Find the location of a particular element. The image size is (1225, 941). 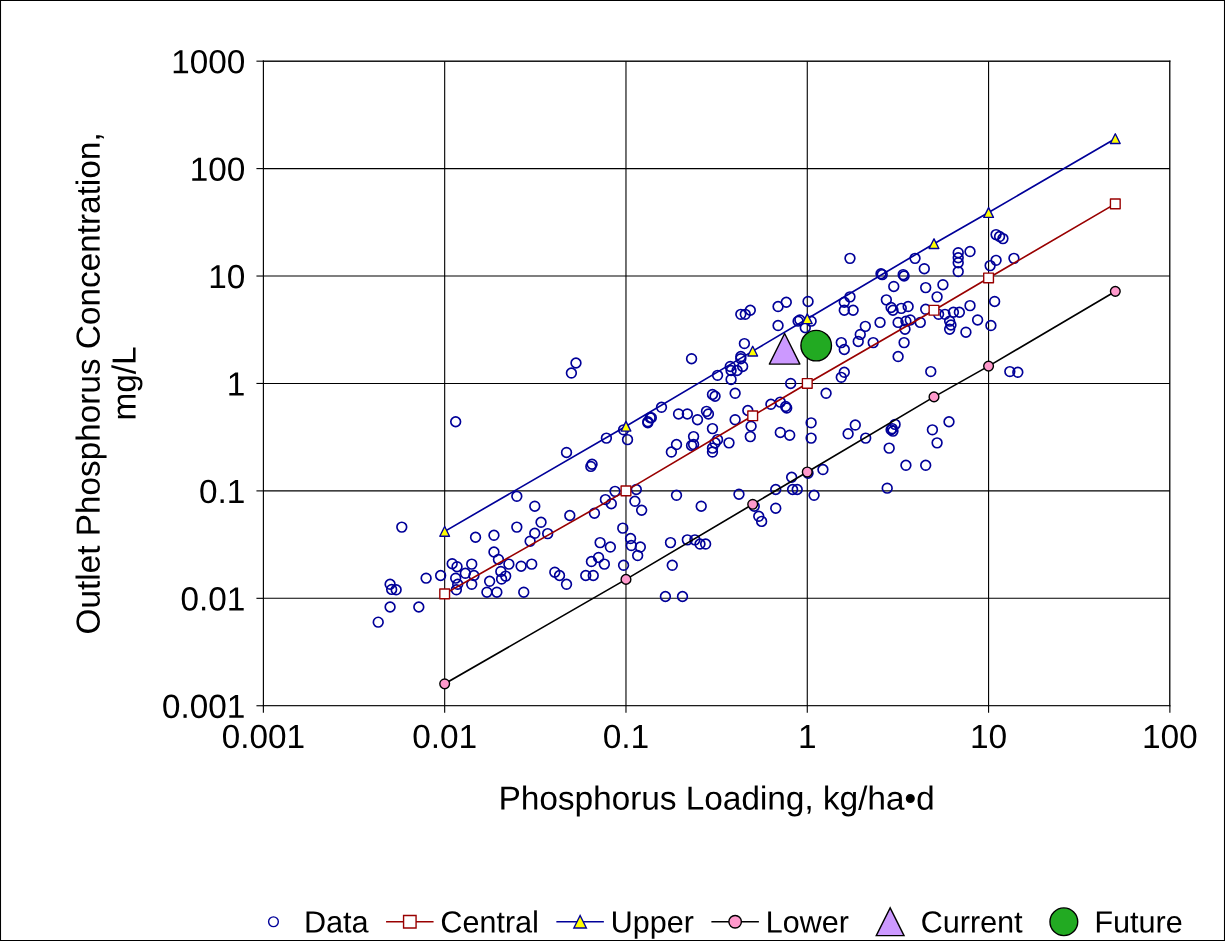

legend-label: Central is located at coordinates (489, 921).